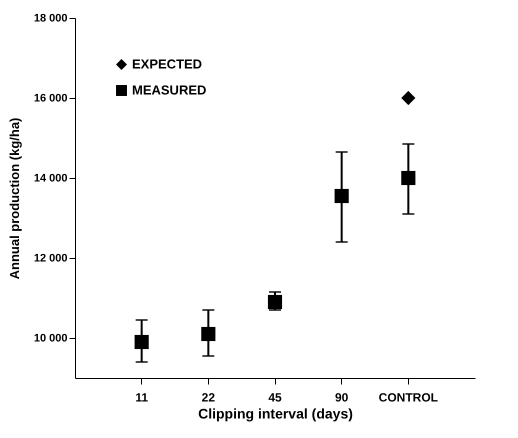  I want to click on legend-label: MEASURED, so click(169, 90).